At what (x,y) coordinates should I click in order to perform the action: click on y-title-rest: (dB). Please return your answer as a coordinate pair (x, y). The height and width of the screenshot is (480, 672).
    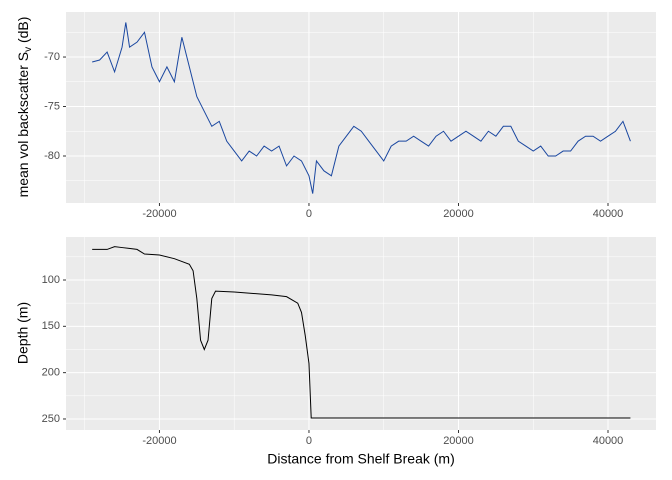
    Looking at the image, I should click on (23, 32).